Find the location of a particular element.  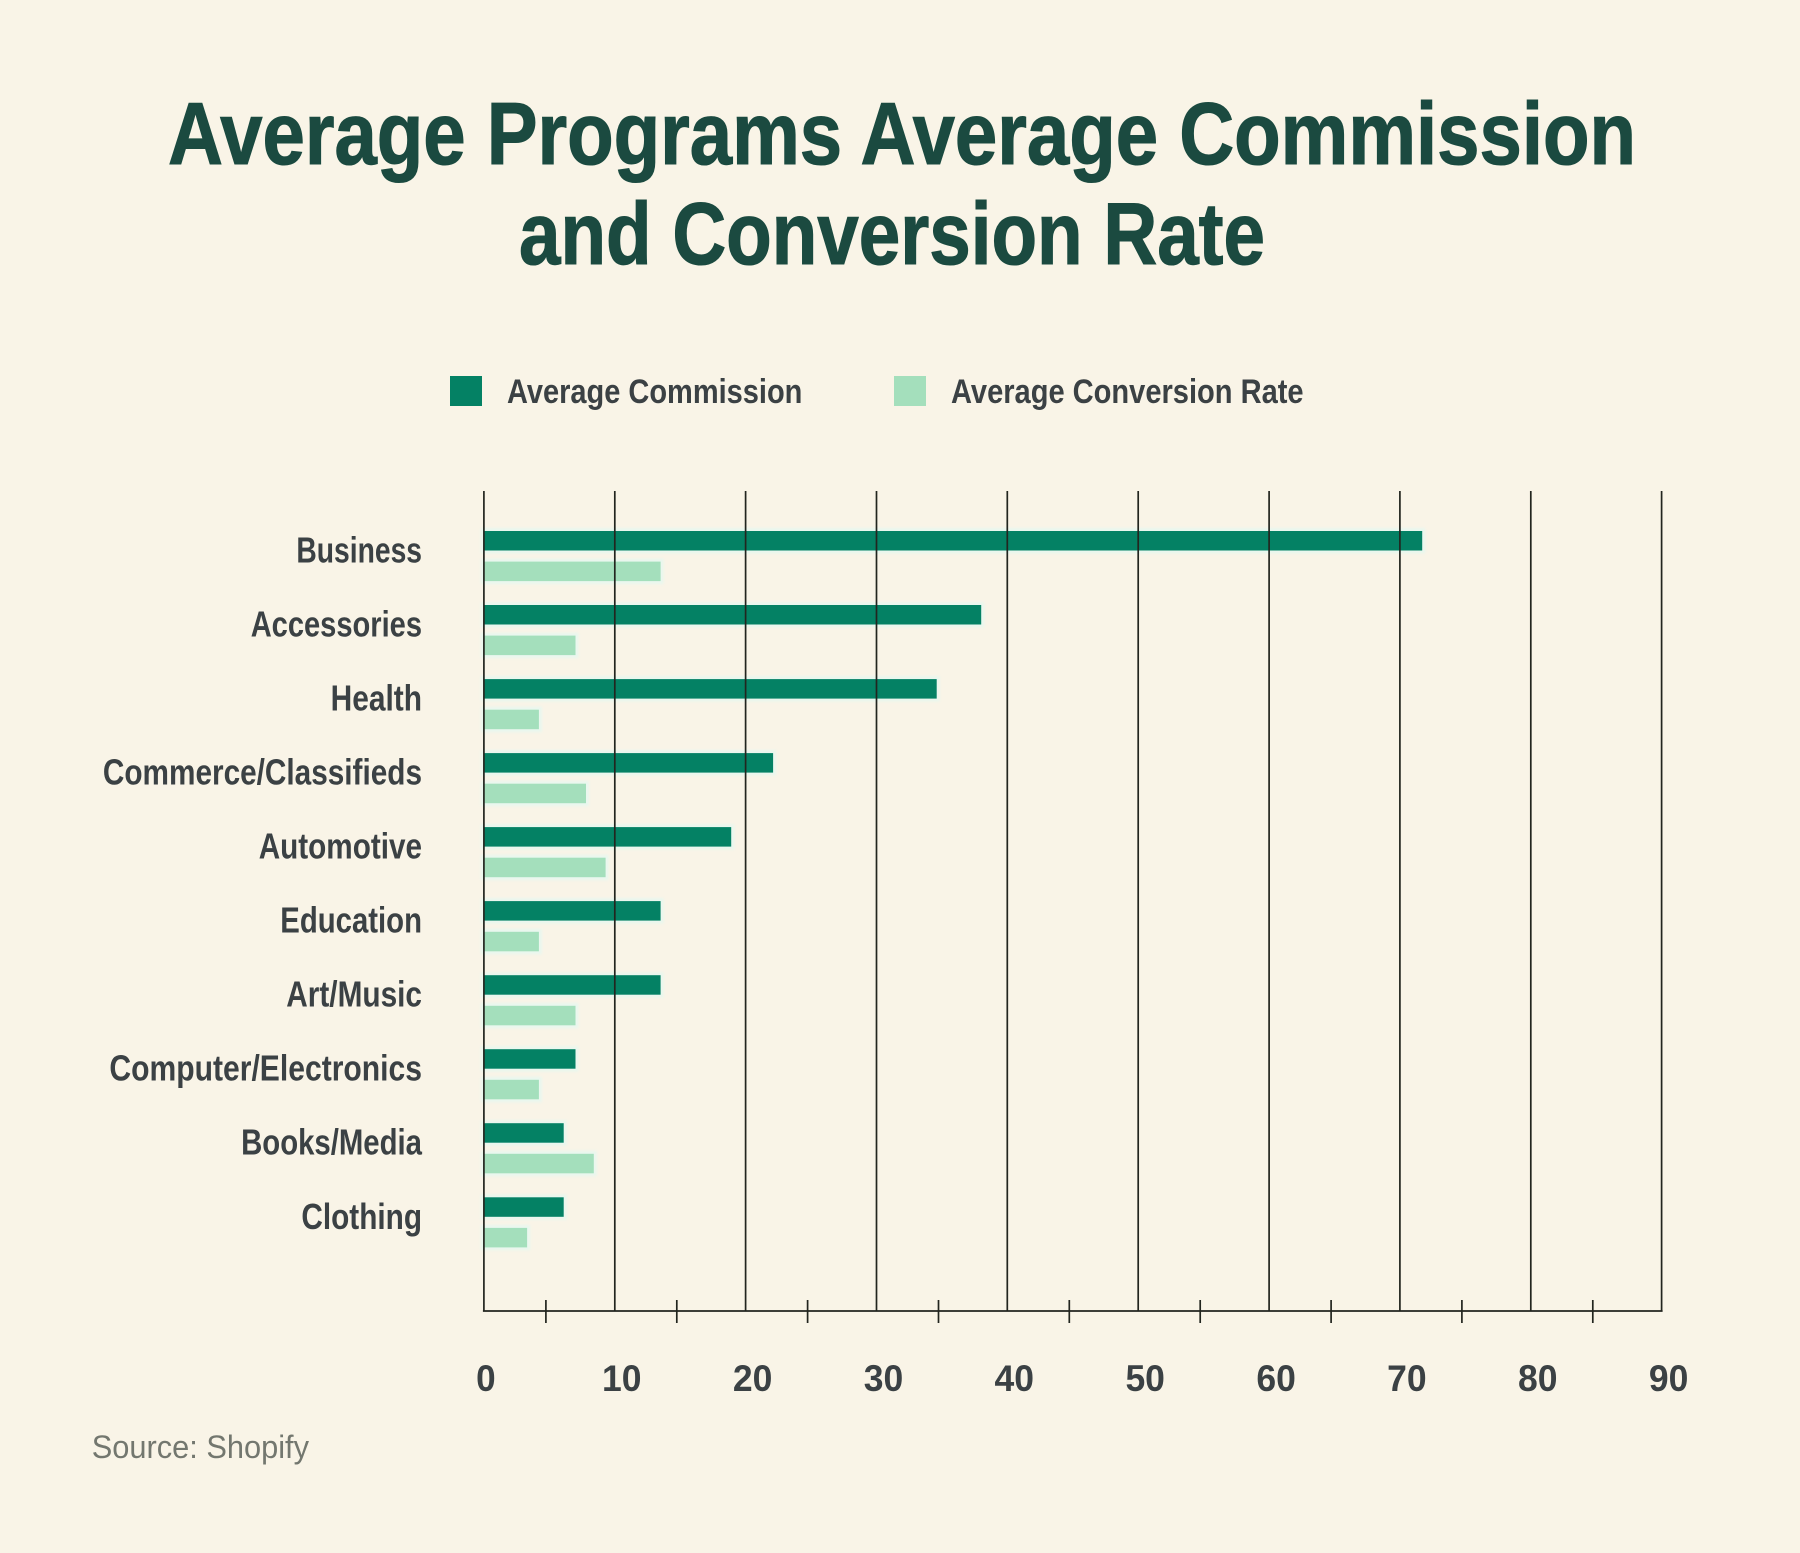

svg-text: 60 is located at coordinates (1276, 1378).